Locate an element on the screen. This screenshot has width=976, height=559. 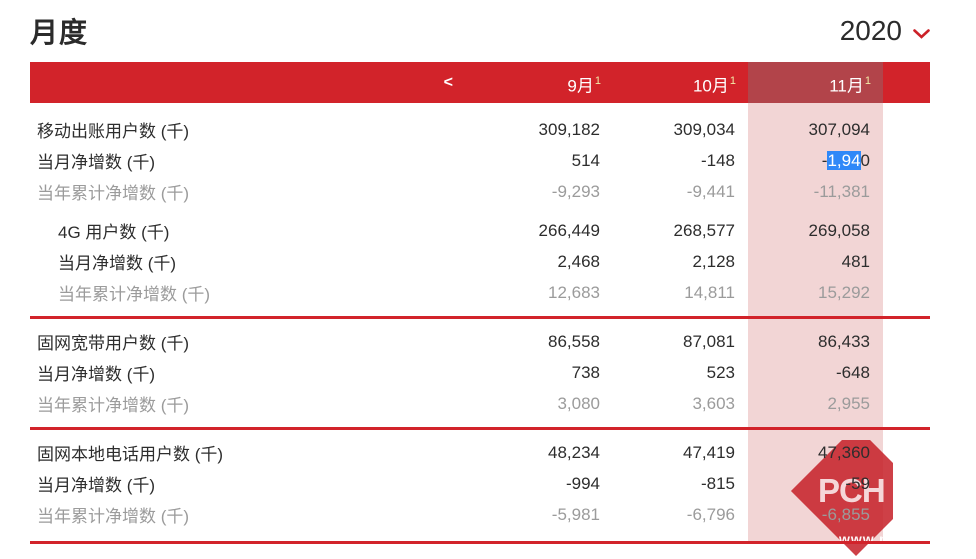
value-cell: 47,360 is located at coordinates (844, 452).